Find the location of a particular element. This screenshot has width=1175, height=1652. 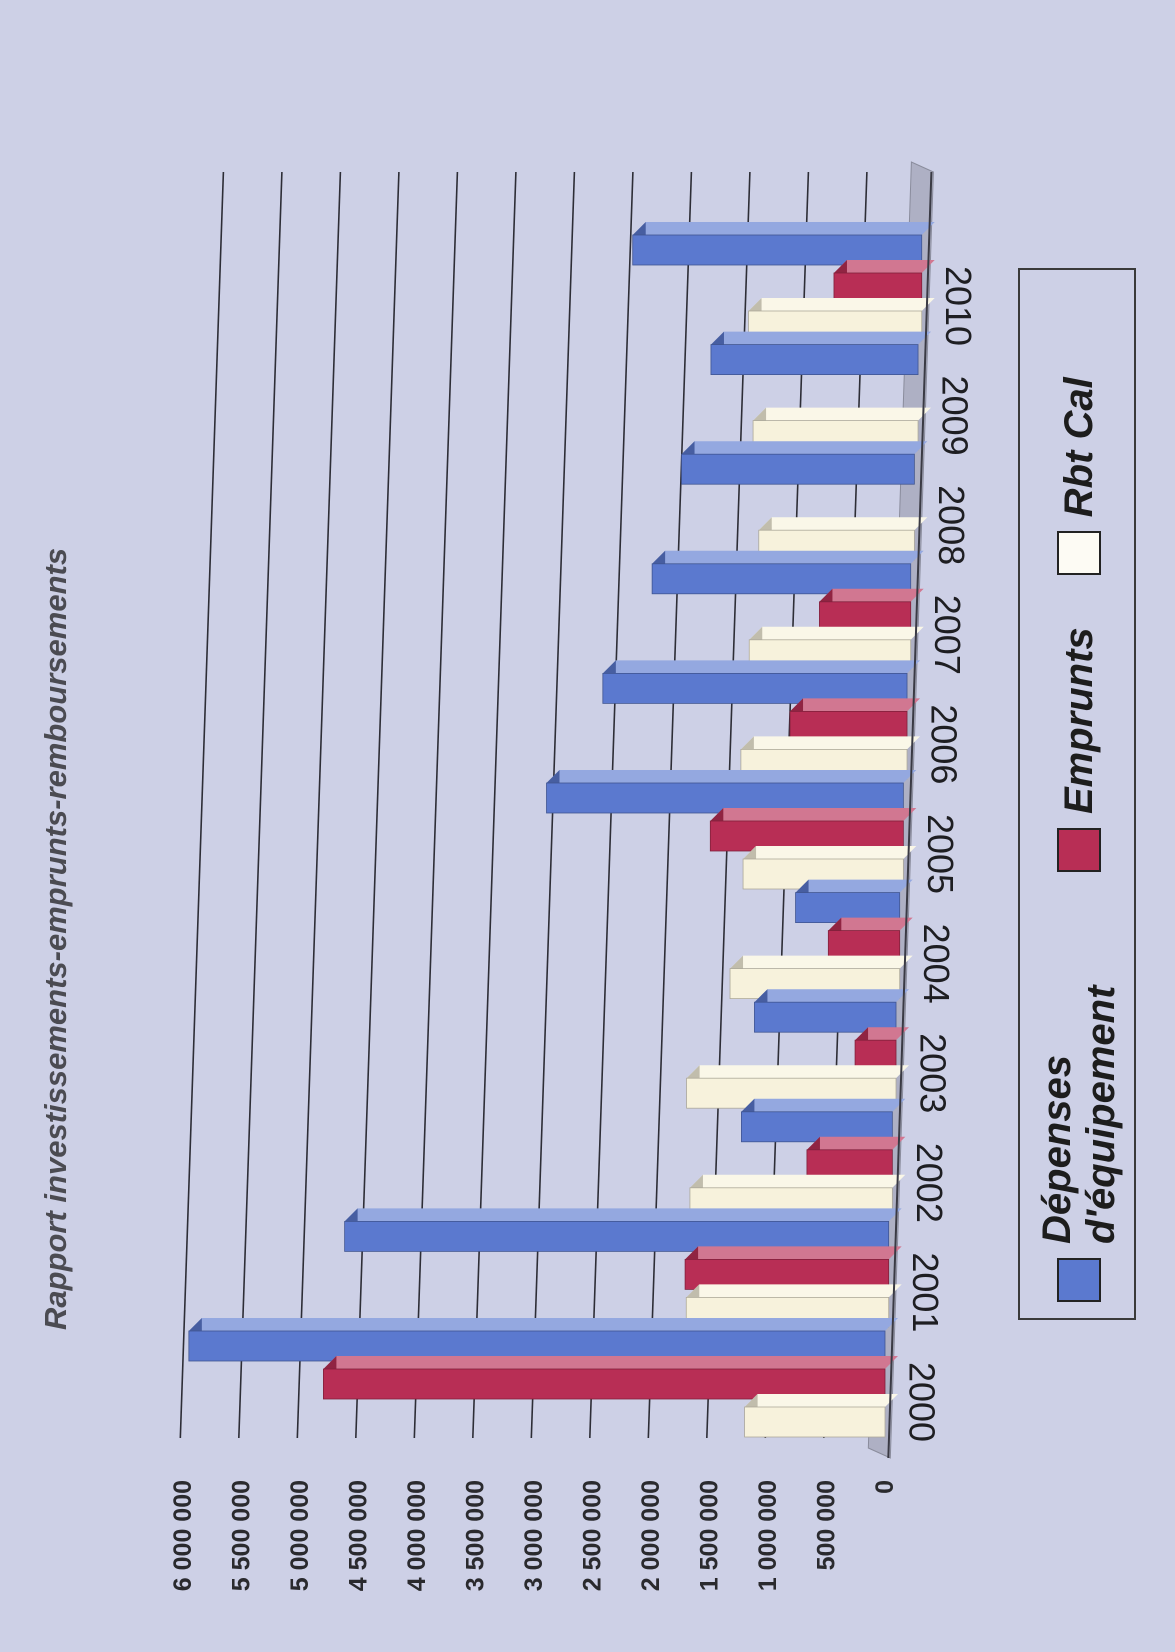

y-tick-label: 5 500 000 is located at coordinates (241, 1535).